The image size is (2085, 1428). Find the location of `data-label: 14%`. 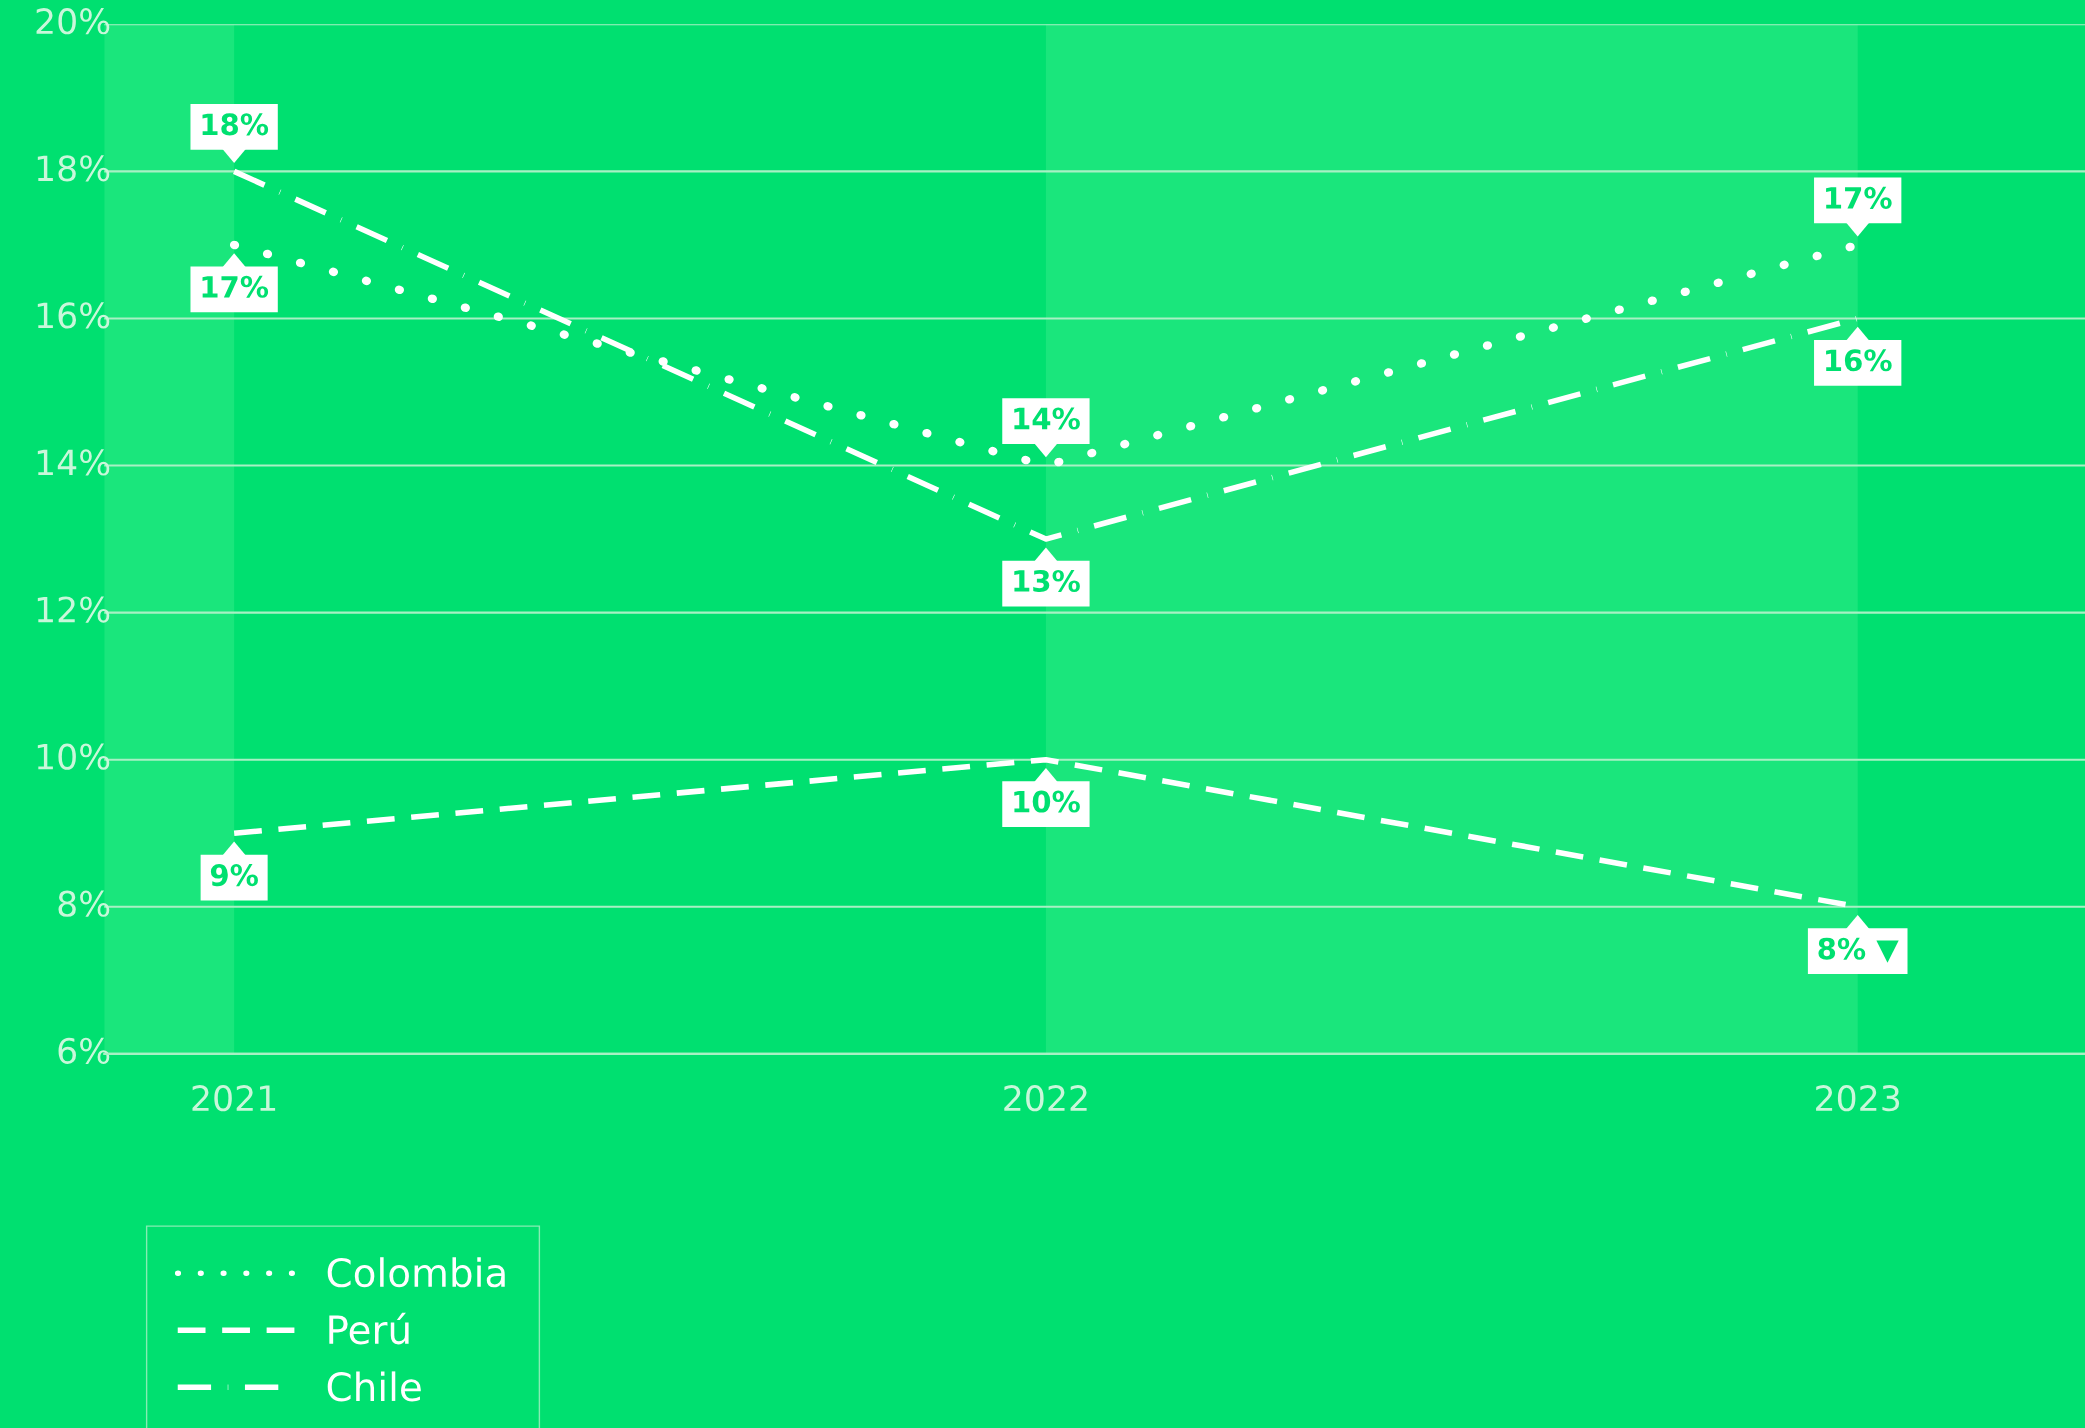

data-label: 14% is located at coordinates (1047, 418).